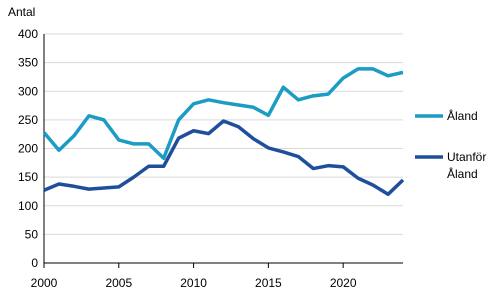 The image size is (499, 297). I want to click on y-tick-label: 300, so click(28, 91).